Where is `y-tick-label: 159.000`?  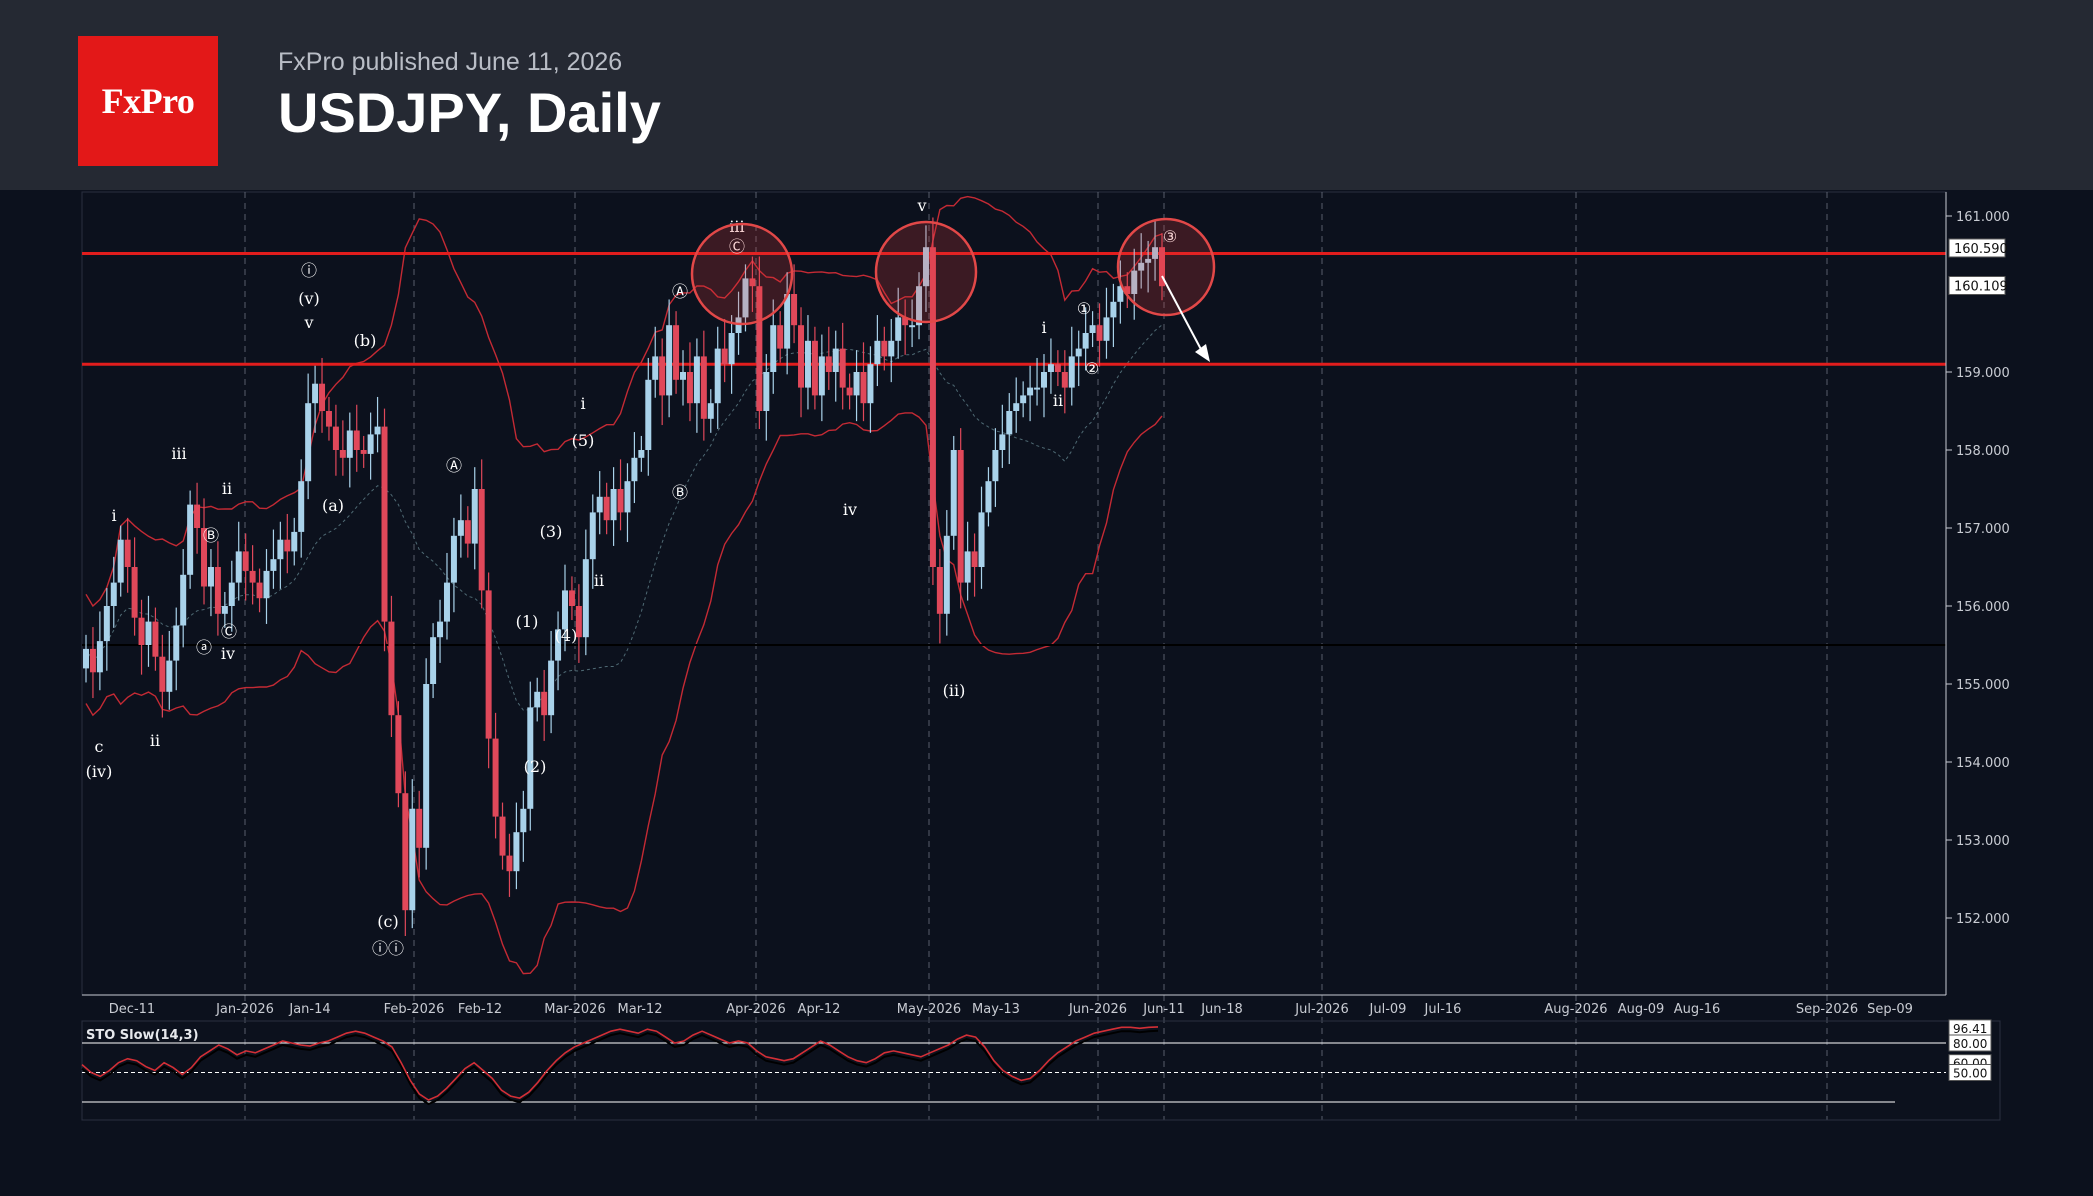 y-tick-label: 159.000 is located at coordinates (1983, 373).